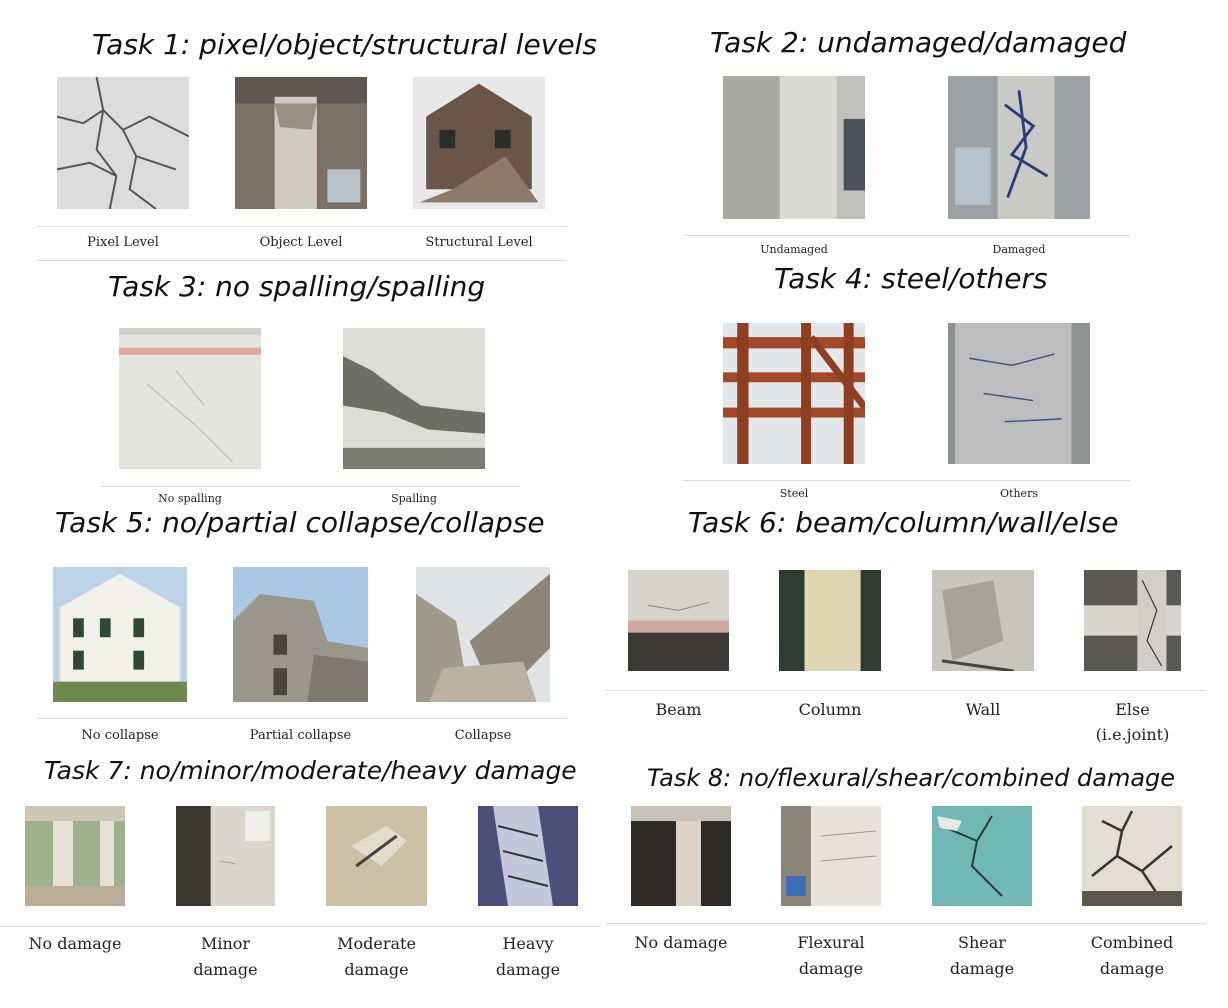  Describe the element at coordinates (1132, 943) in the screenshot. I see `combined-damage-label-line1: Combined` at that location.